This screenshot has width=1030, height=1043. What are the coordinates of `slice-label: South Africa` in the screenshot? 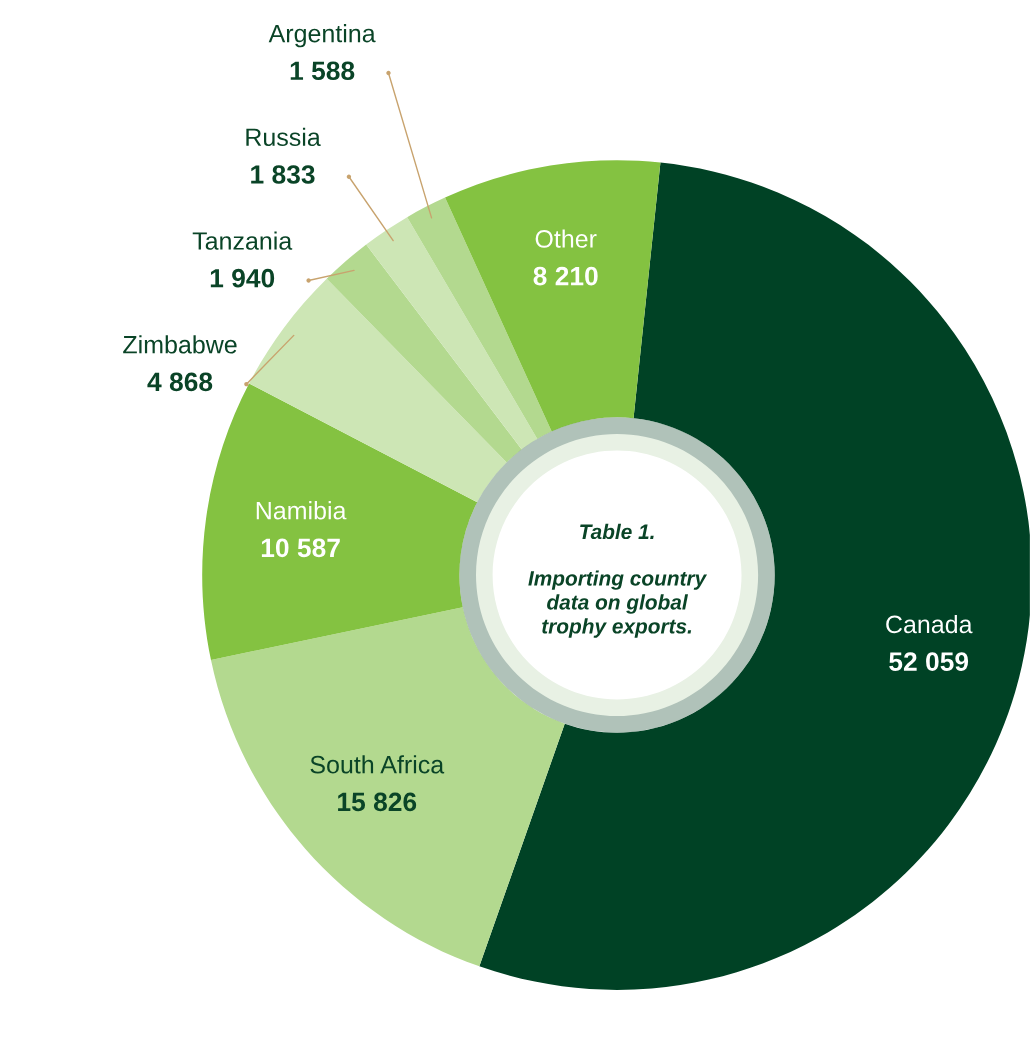 It's located at (377, 764).